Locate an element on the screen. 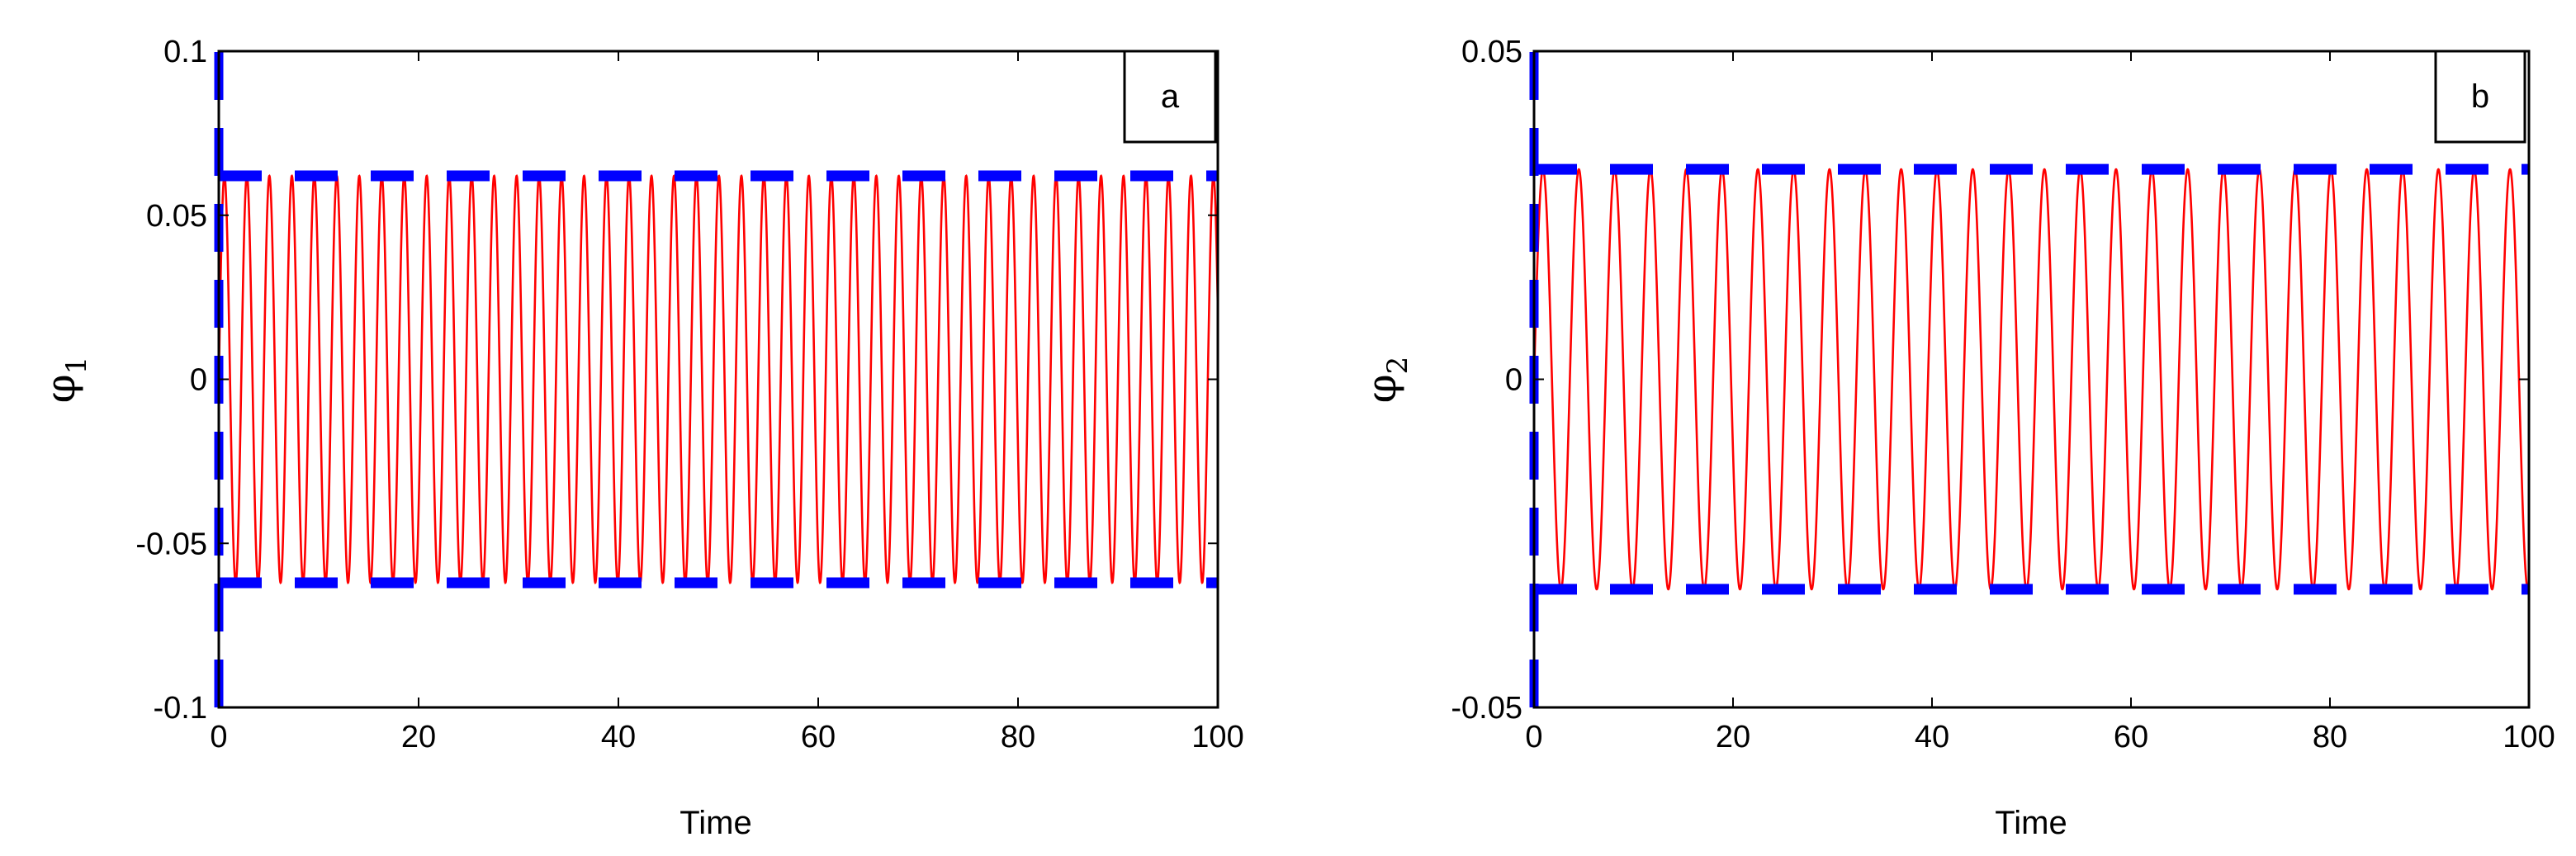  panel-b-xtick-label: 0 is located at coordinates (1533, 737).